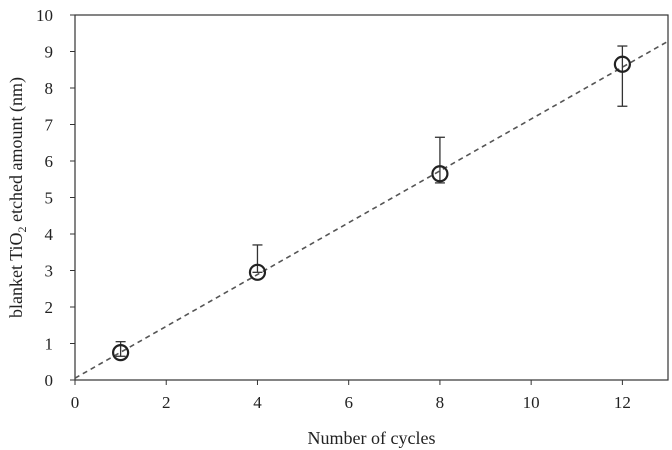 The height and width of the screenshot is (450, 672). I want to click on x-axis-ticks: 0 2 4 6 8 10 12, so click(351, 396).